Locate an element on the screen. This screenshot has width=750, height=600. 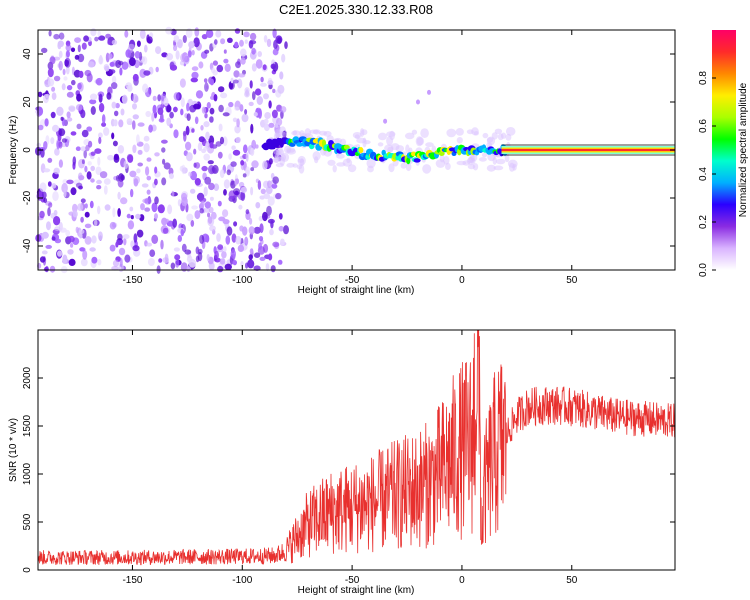
snr-x-label: Height of straight line (km) is located at coordinates (356, 590).